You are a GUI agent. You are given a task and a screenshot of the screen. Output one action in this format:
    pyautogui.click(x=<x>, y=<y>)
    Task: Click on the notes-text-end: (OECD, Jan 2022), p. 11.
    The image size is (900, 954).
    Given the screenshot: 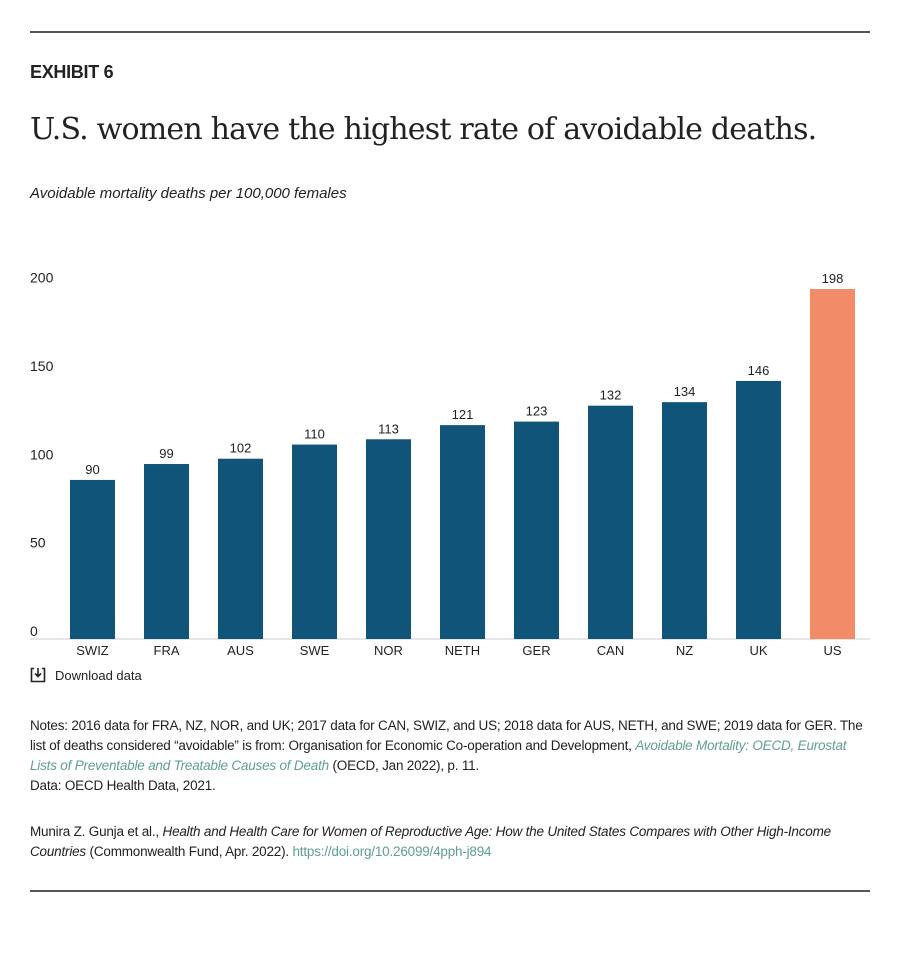 What is the action you would take?
    pyautogui.click(x=404, y=765)
    